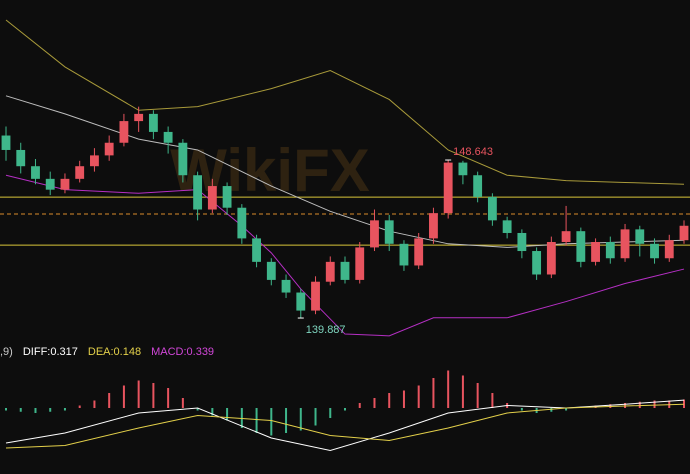 The image size is (690, 474). What do you see at coordinates (50, 352) in the screenshot?
I see `macd-header: DIFF:0.317` at bounding box center [50, 352].